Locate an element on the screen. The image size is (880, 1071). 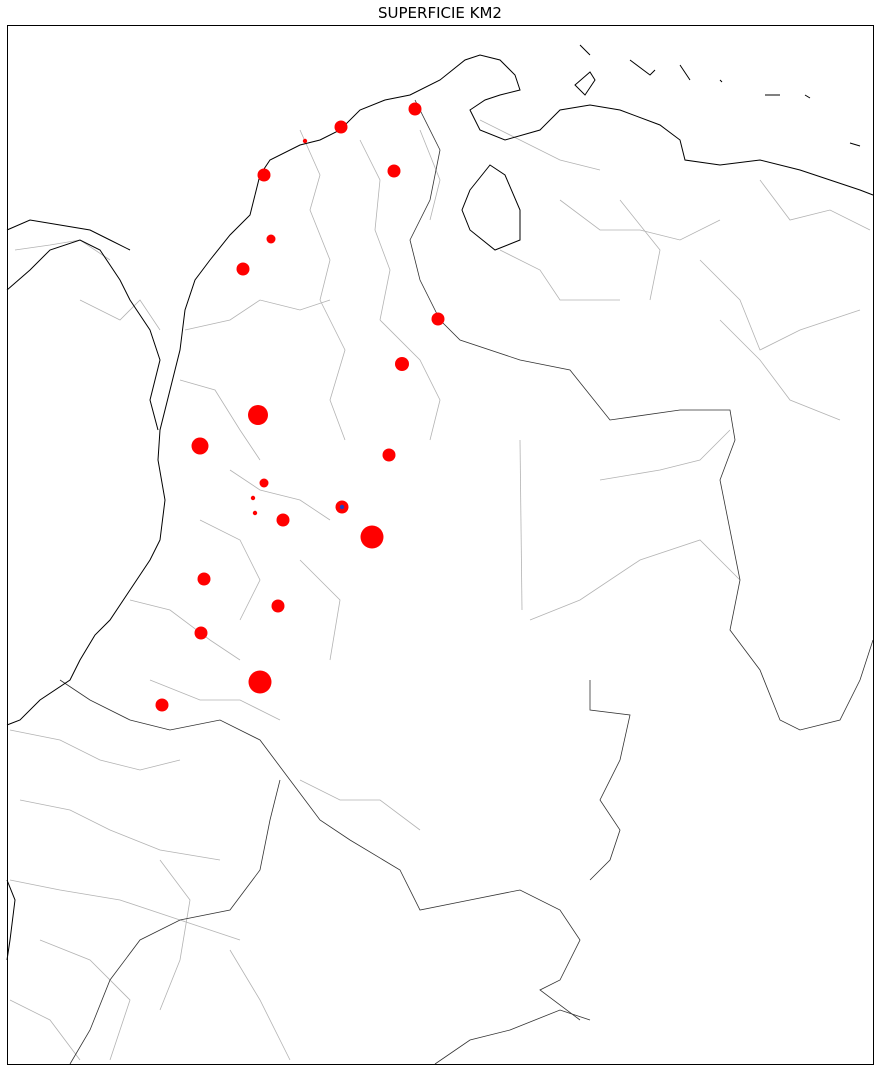
marker-caqueta is located at coordinates (260, 682).